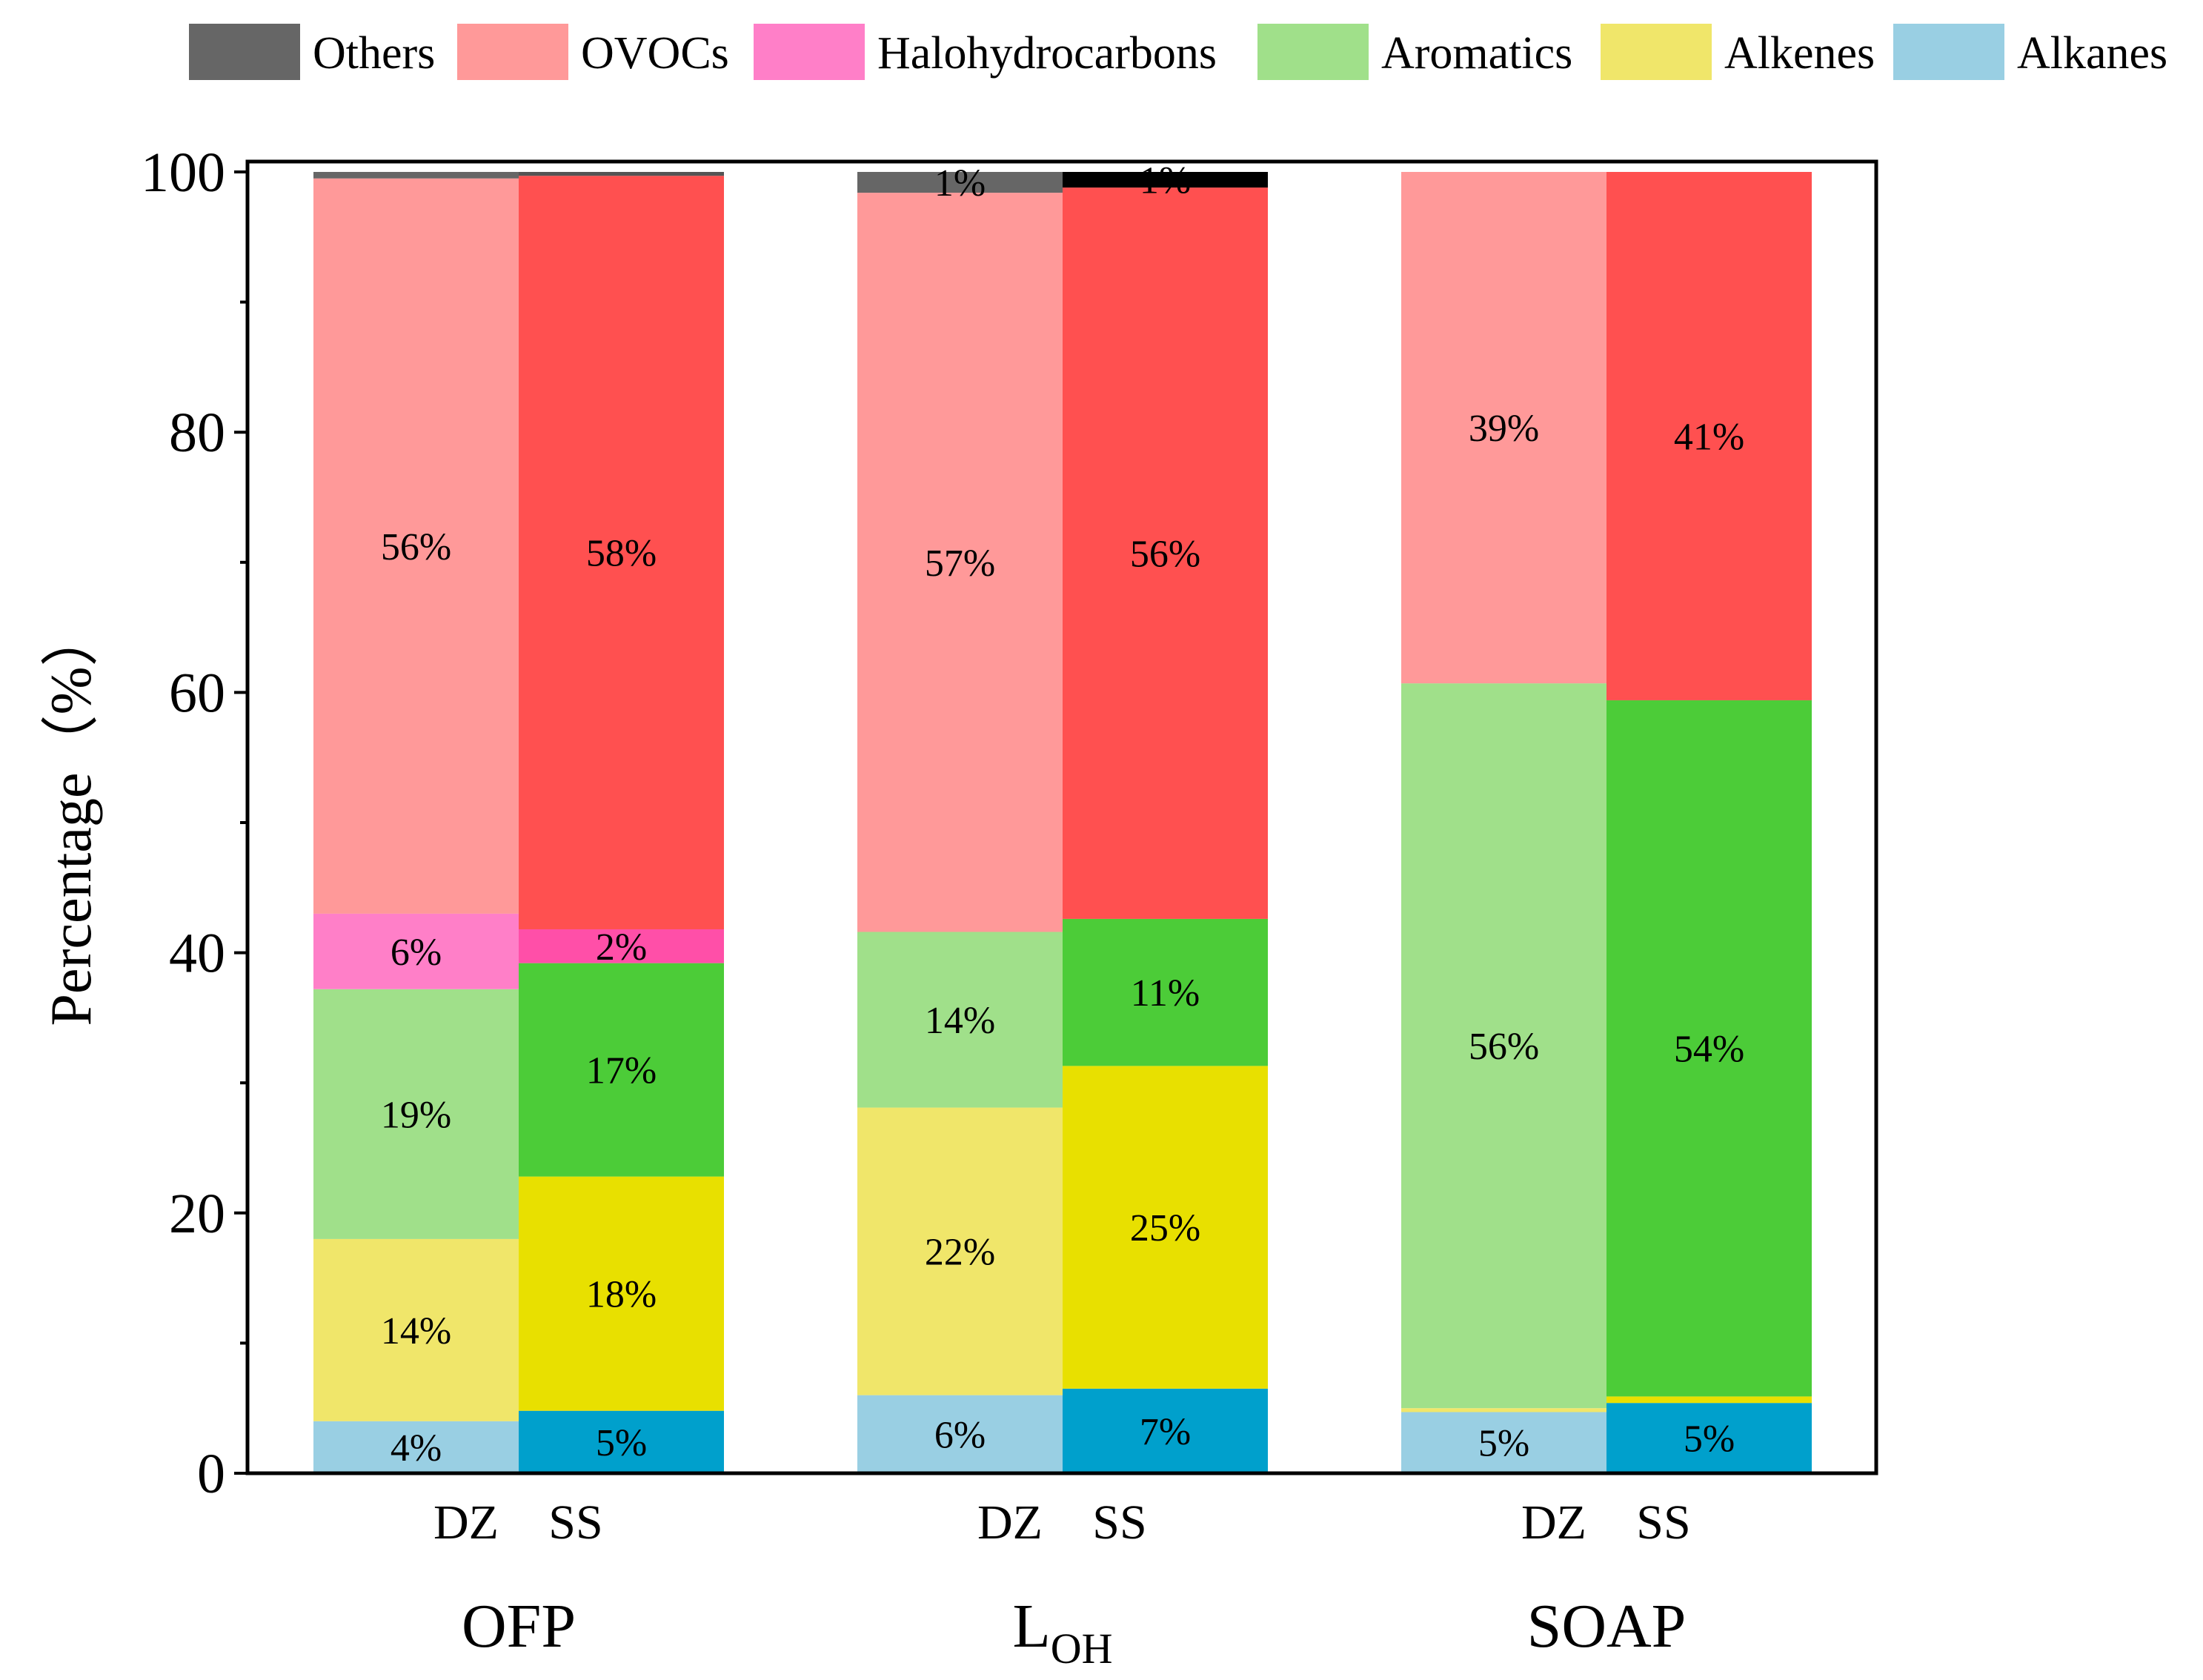  What do you see at coordinates (197, 433) in the screenshot?
I see `y-tick-label: 80` at bounding box center [197, 433].